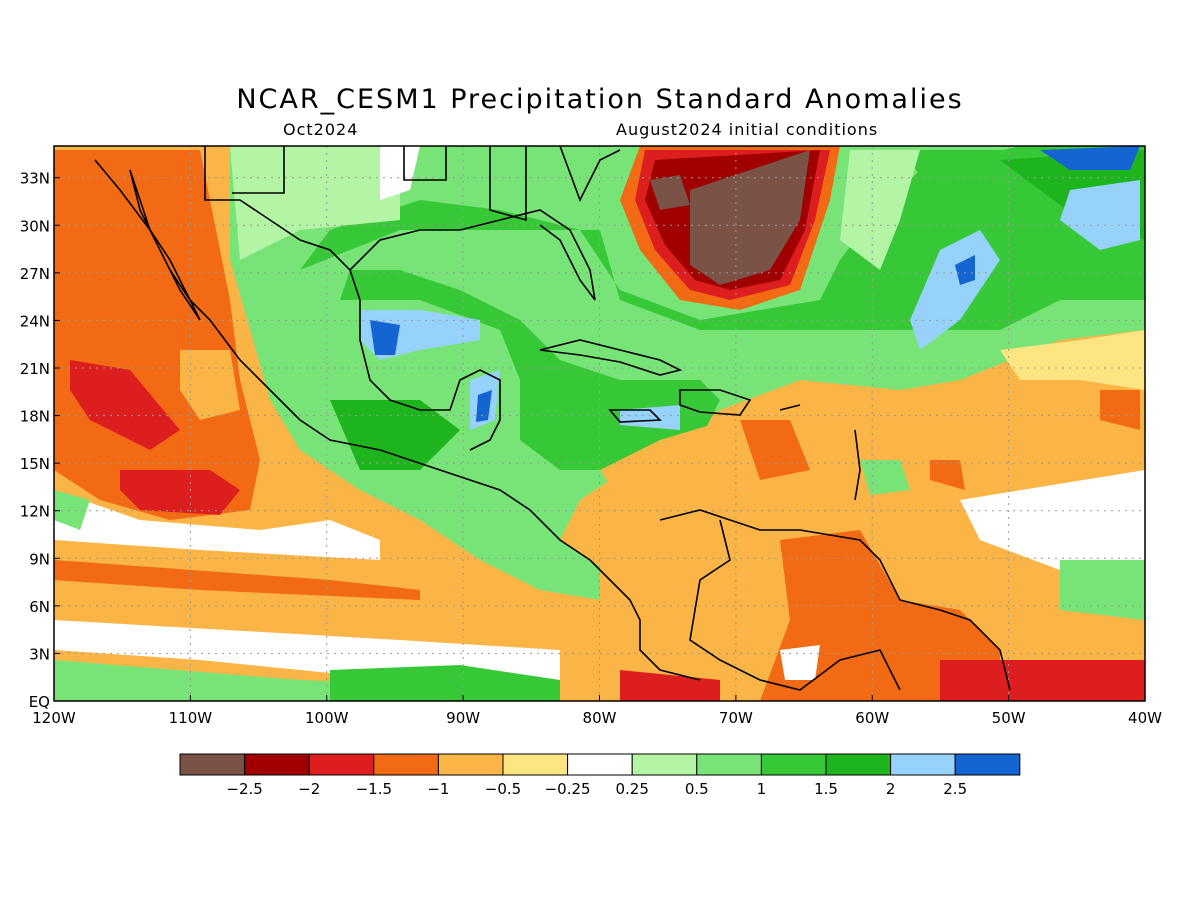 The width and height of the screenshot is (1200, 900). What do you see at coordinates (568, 789) in the screenshot?
I see `colorbar-tick-label: −0.25` at bounding box center [568, 789].